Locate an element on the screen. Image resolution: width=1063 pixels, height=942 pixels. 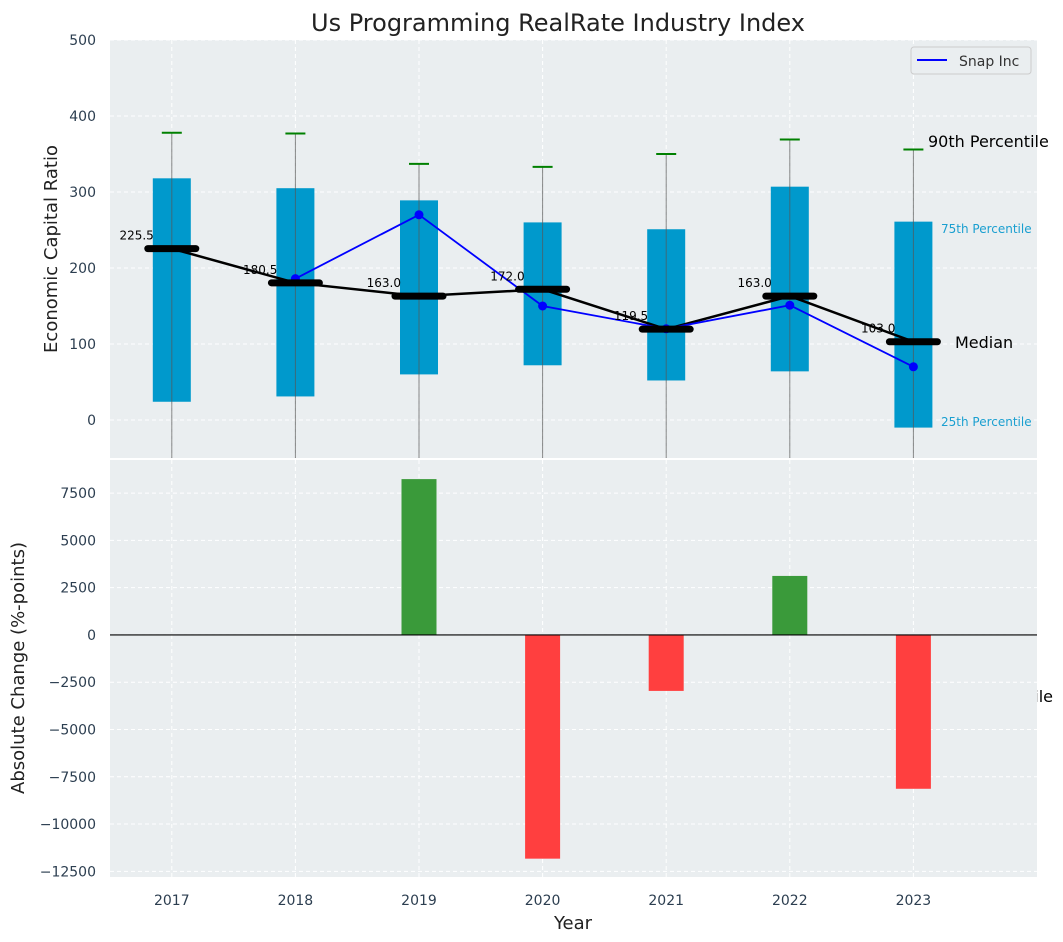
bottom-y-tick-label: 0 is located at coordinates (91, 636).